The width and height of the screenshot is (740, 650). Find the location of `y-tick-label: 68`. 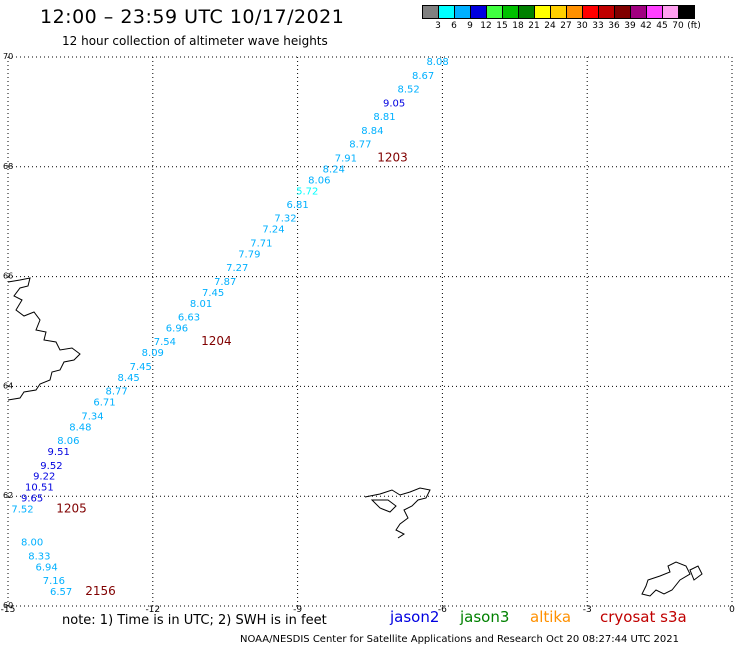

y-tick-label: 68 is located at coordinates (8, 166).